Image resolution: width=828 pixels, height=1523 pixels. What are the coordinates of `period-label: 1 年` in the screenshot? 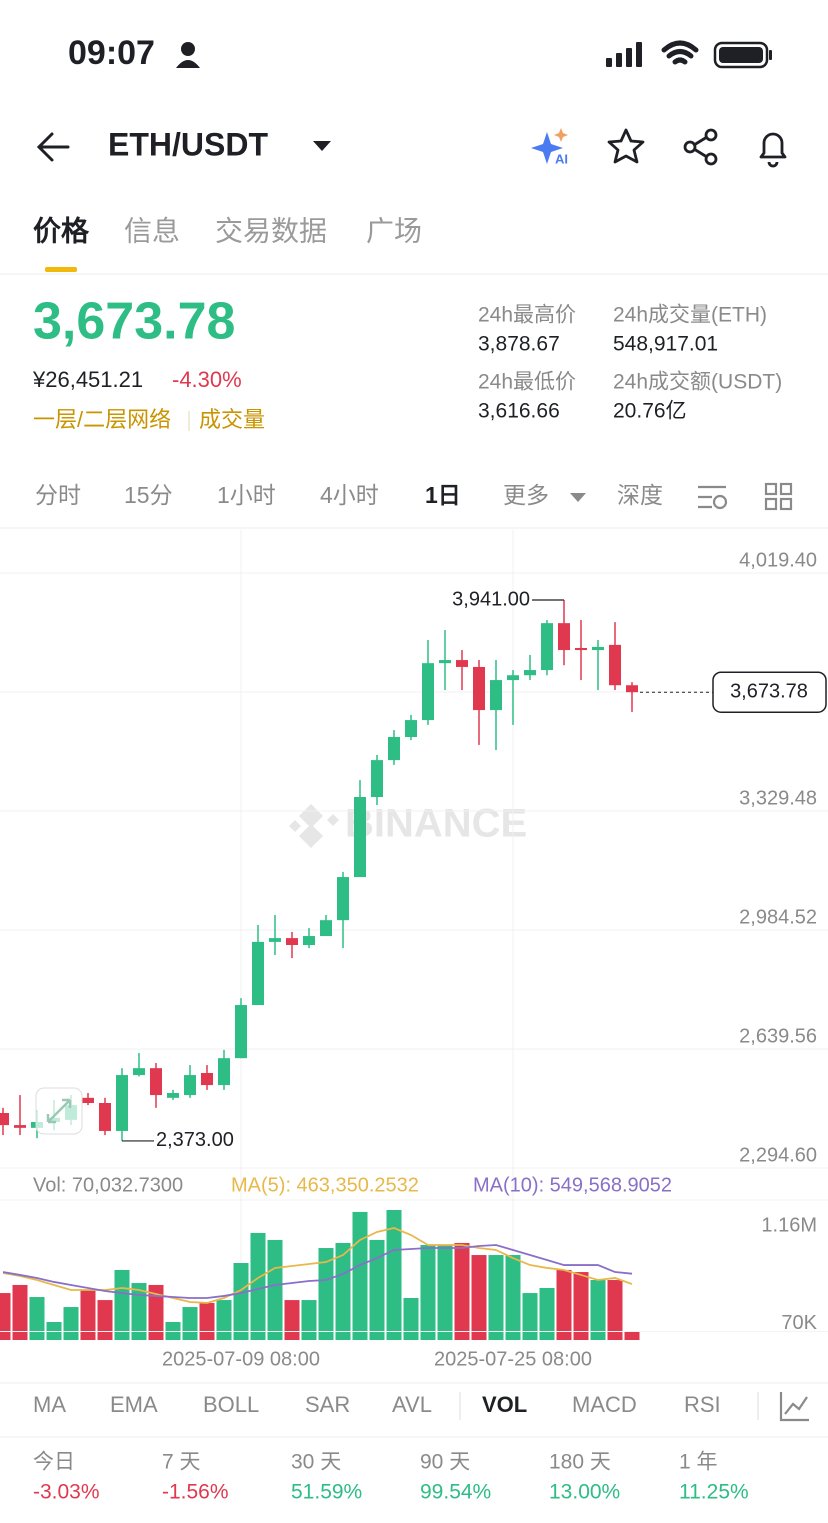 It's located at (698, 1462).